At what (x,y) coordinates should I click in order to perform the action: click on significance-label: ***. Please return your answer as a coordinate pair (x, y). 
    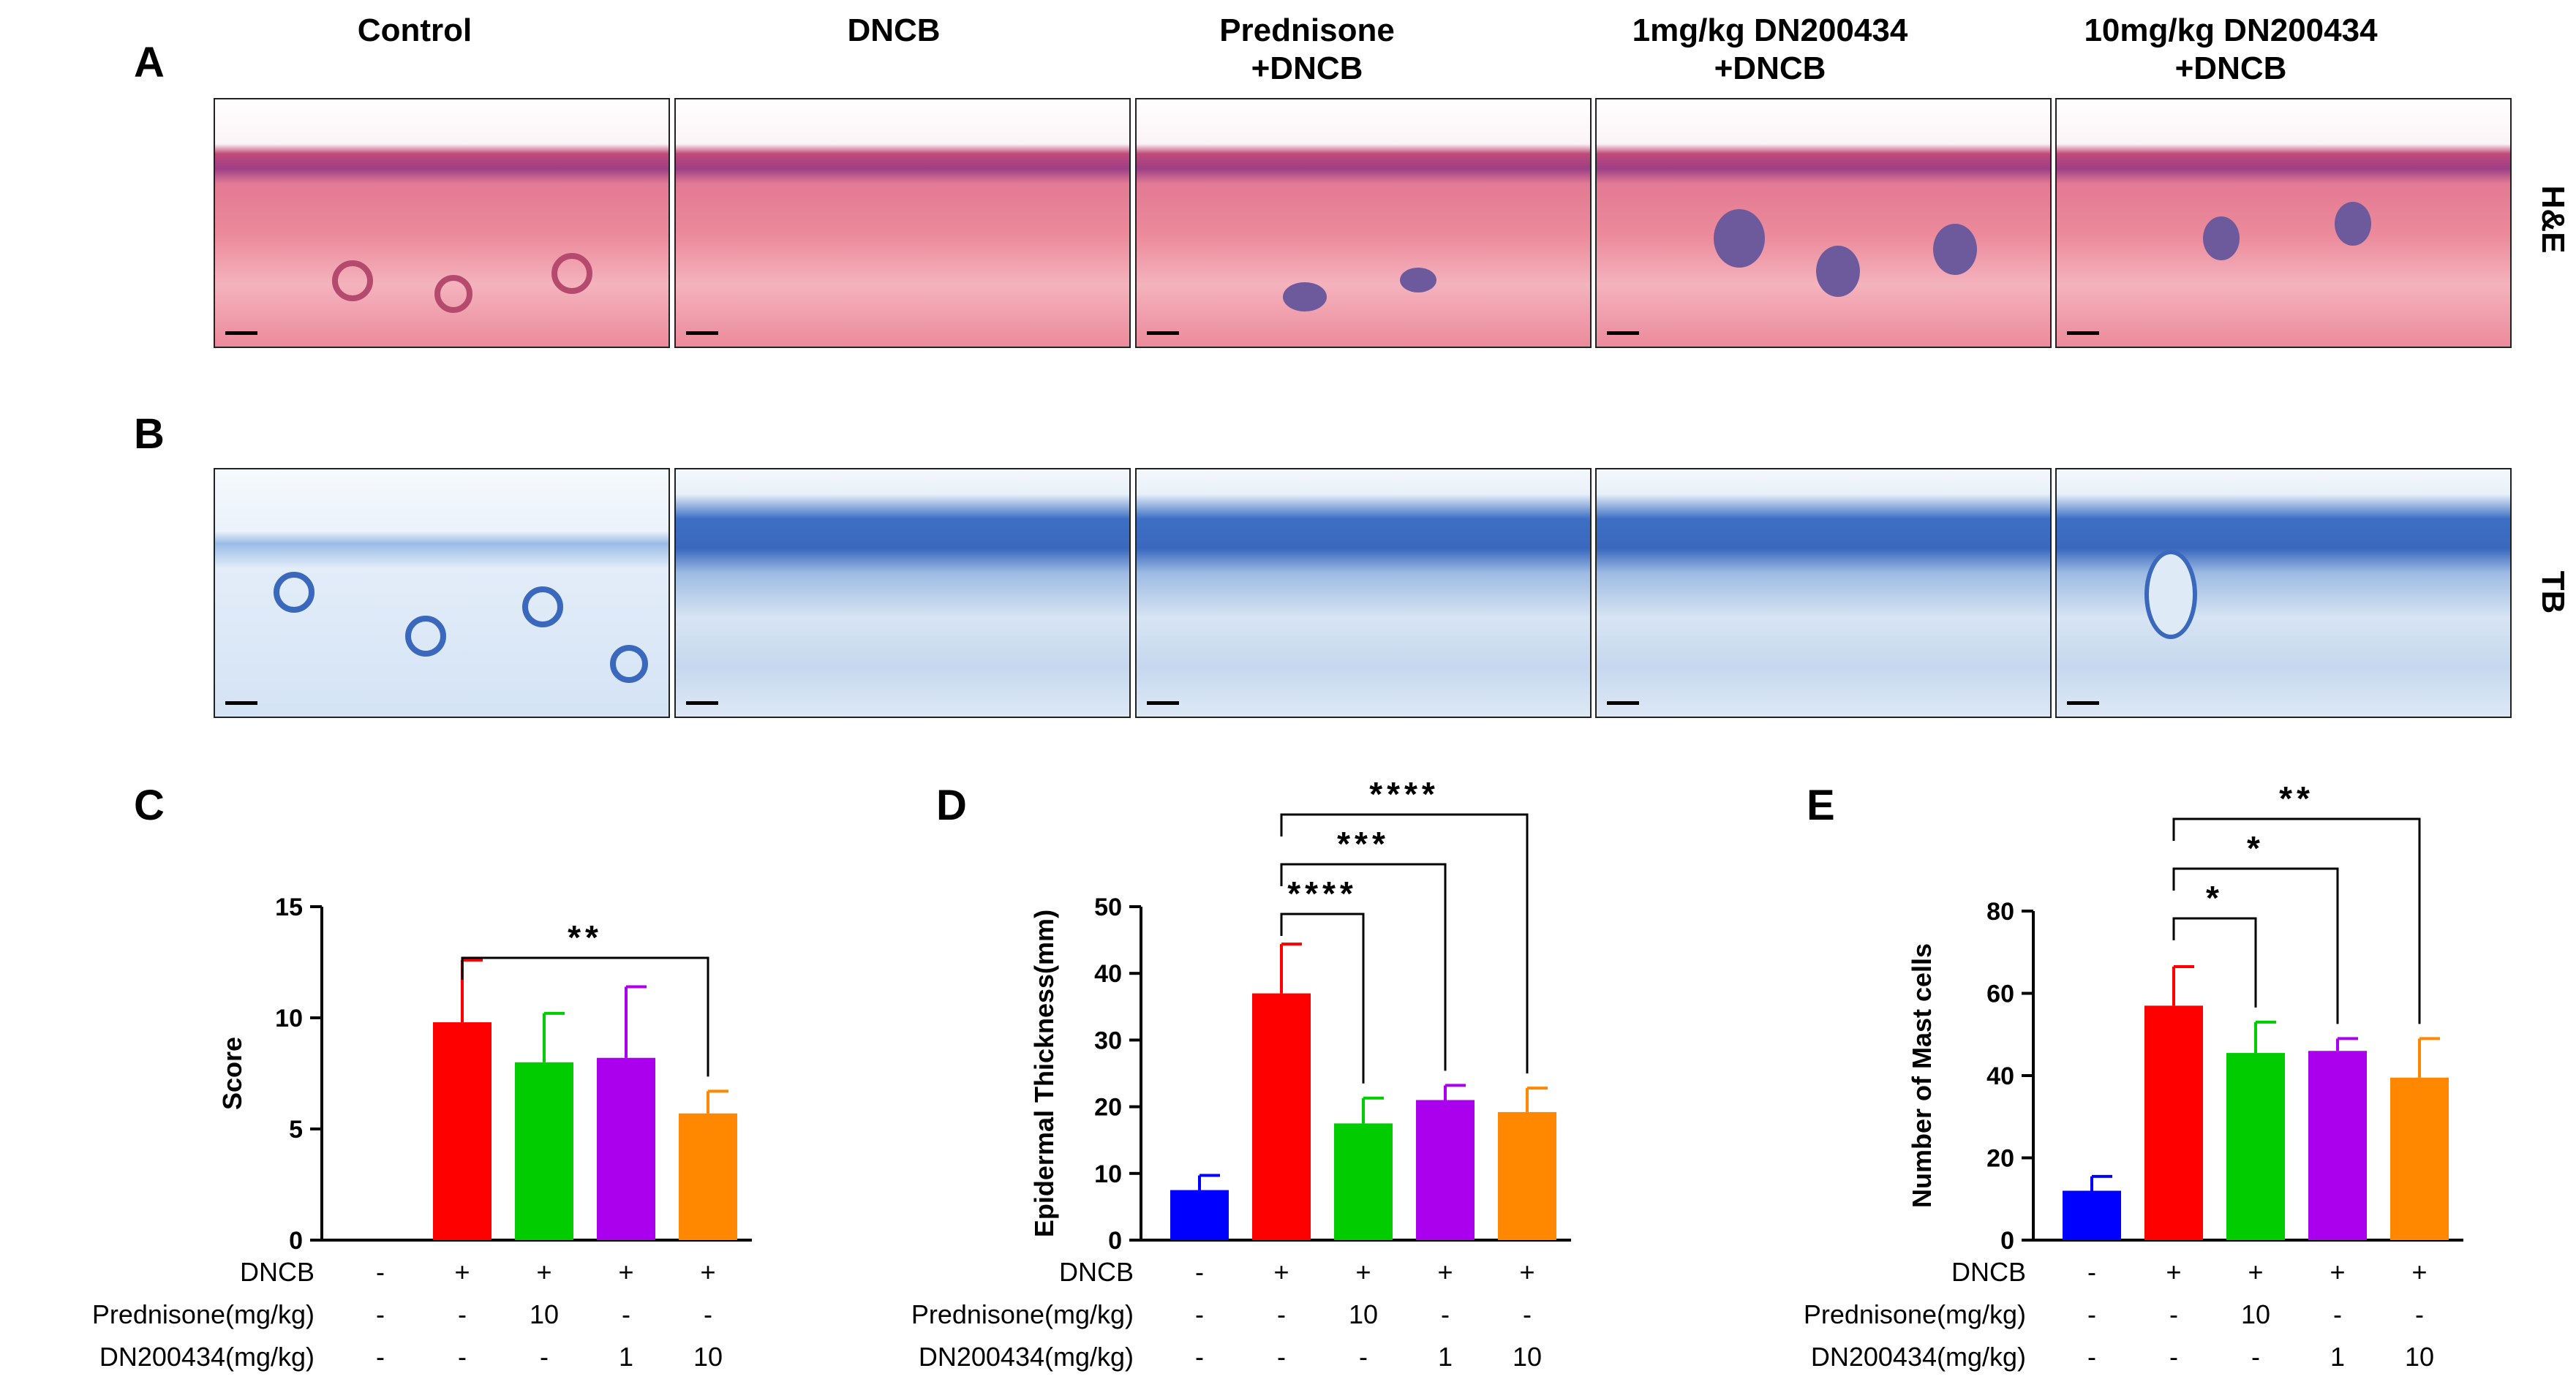
    Looking at the image, I should click on (1363, 844).